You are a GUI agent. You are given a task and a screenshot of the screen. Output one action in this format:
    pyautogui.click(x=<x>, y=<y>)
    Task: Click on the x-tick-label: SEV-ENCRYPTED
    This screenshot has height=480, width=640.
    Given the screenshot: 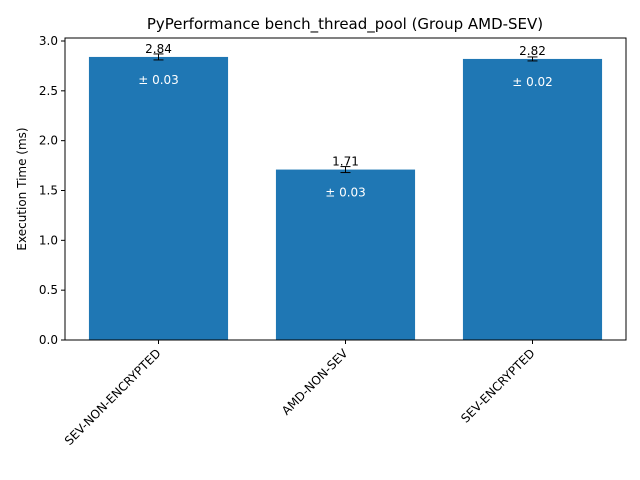 What is the action you would take?
    pyautogui.click(x=497, y=385)
    